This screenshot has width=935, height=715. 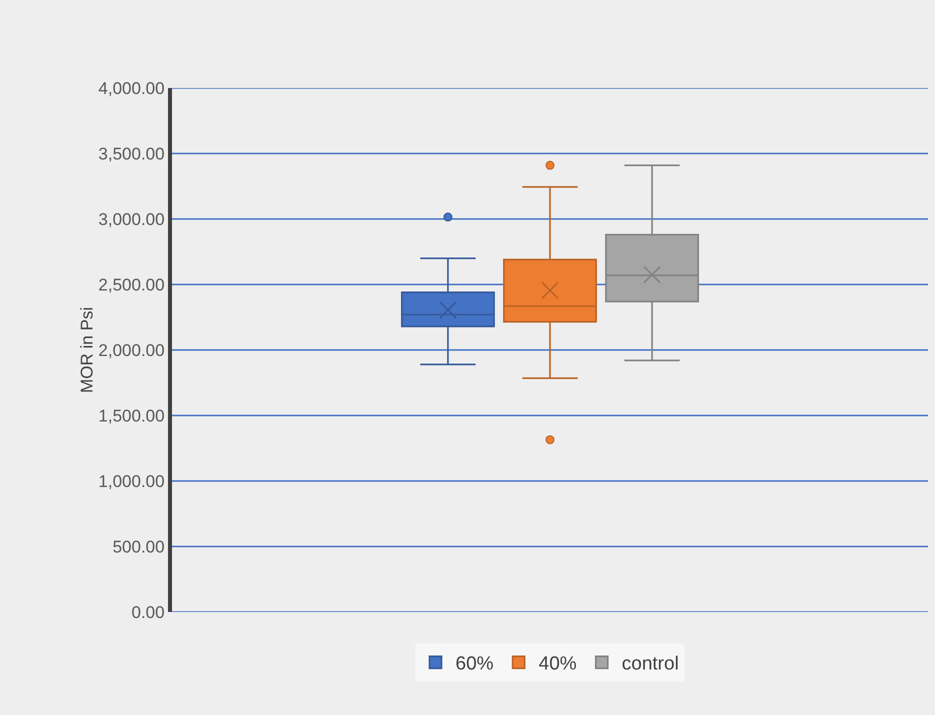 What do you see at coordinates (131, 350) in the screenshot?
I see `y-tick-label: 2,000.00` at bounding box center [131, 350].